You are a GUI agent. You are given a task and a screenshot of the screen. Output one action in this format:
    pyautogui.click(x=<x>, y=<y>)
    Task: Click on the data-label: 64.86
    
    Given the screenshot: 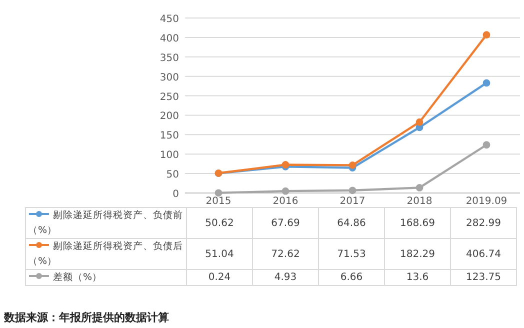 What is the action you would take?
    pyautogui.click(x=351, y=223)
    